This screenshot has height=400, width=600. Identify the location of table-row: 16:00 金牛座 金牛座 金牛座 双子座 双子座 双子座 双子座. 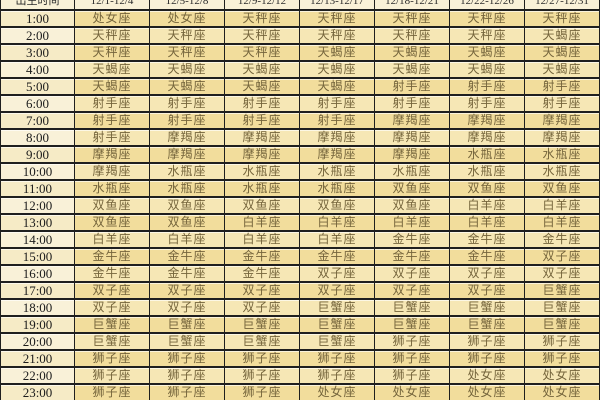
(300, 273).